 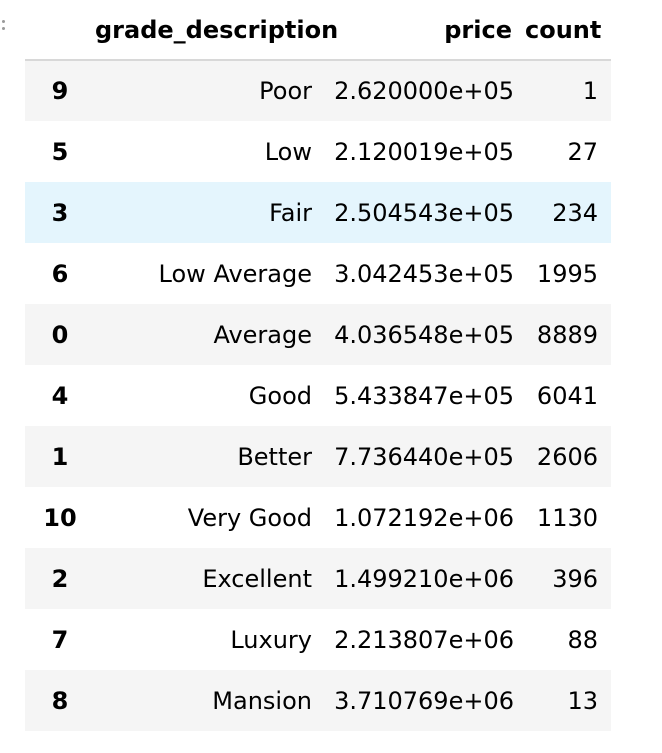 I want to click on cell-grade-description: Poor, so click(x=285, y=91).